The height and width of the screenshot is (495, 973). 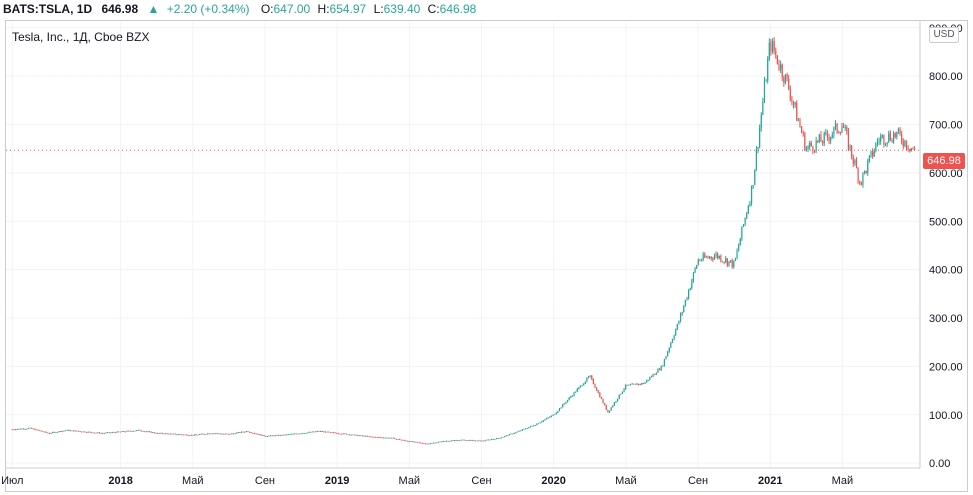 What do you see at coordinates (946, 174) in the screenshot?
I see `y-tick-label: 600.00` at bounding box center [946, 174].